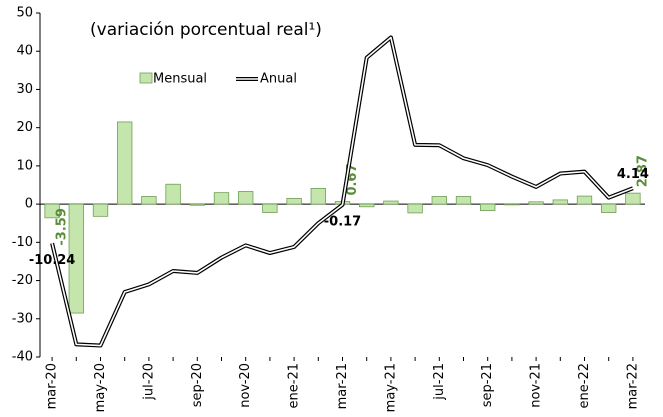  Describe the element at coordinates (642, 171) in the screenshot. I see `data-label: 2.87` at that location.